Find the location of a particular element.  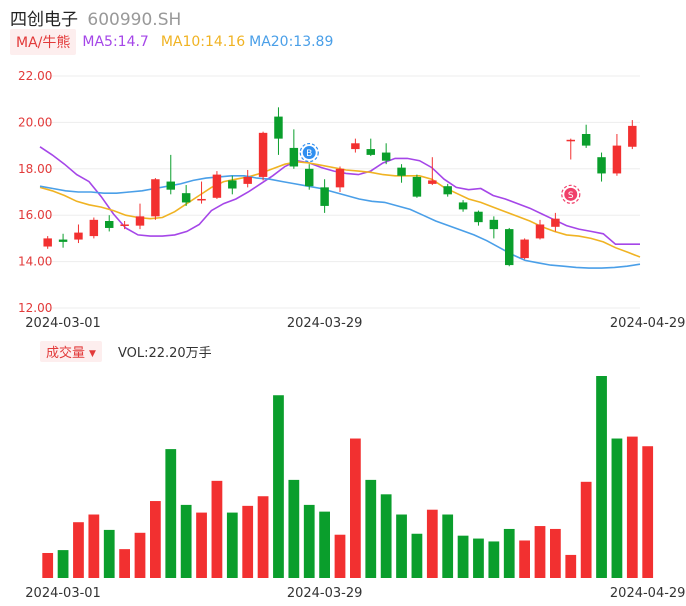

buy-marker: B is located at coordinates (309, 152).